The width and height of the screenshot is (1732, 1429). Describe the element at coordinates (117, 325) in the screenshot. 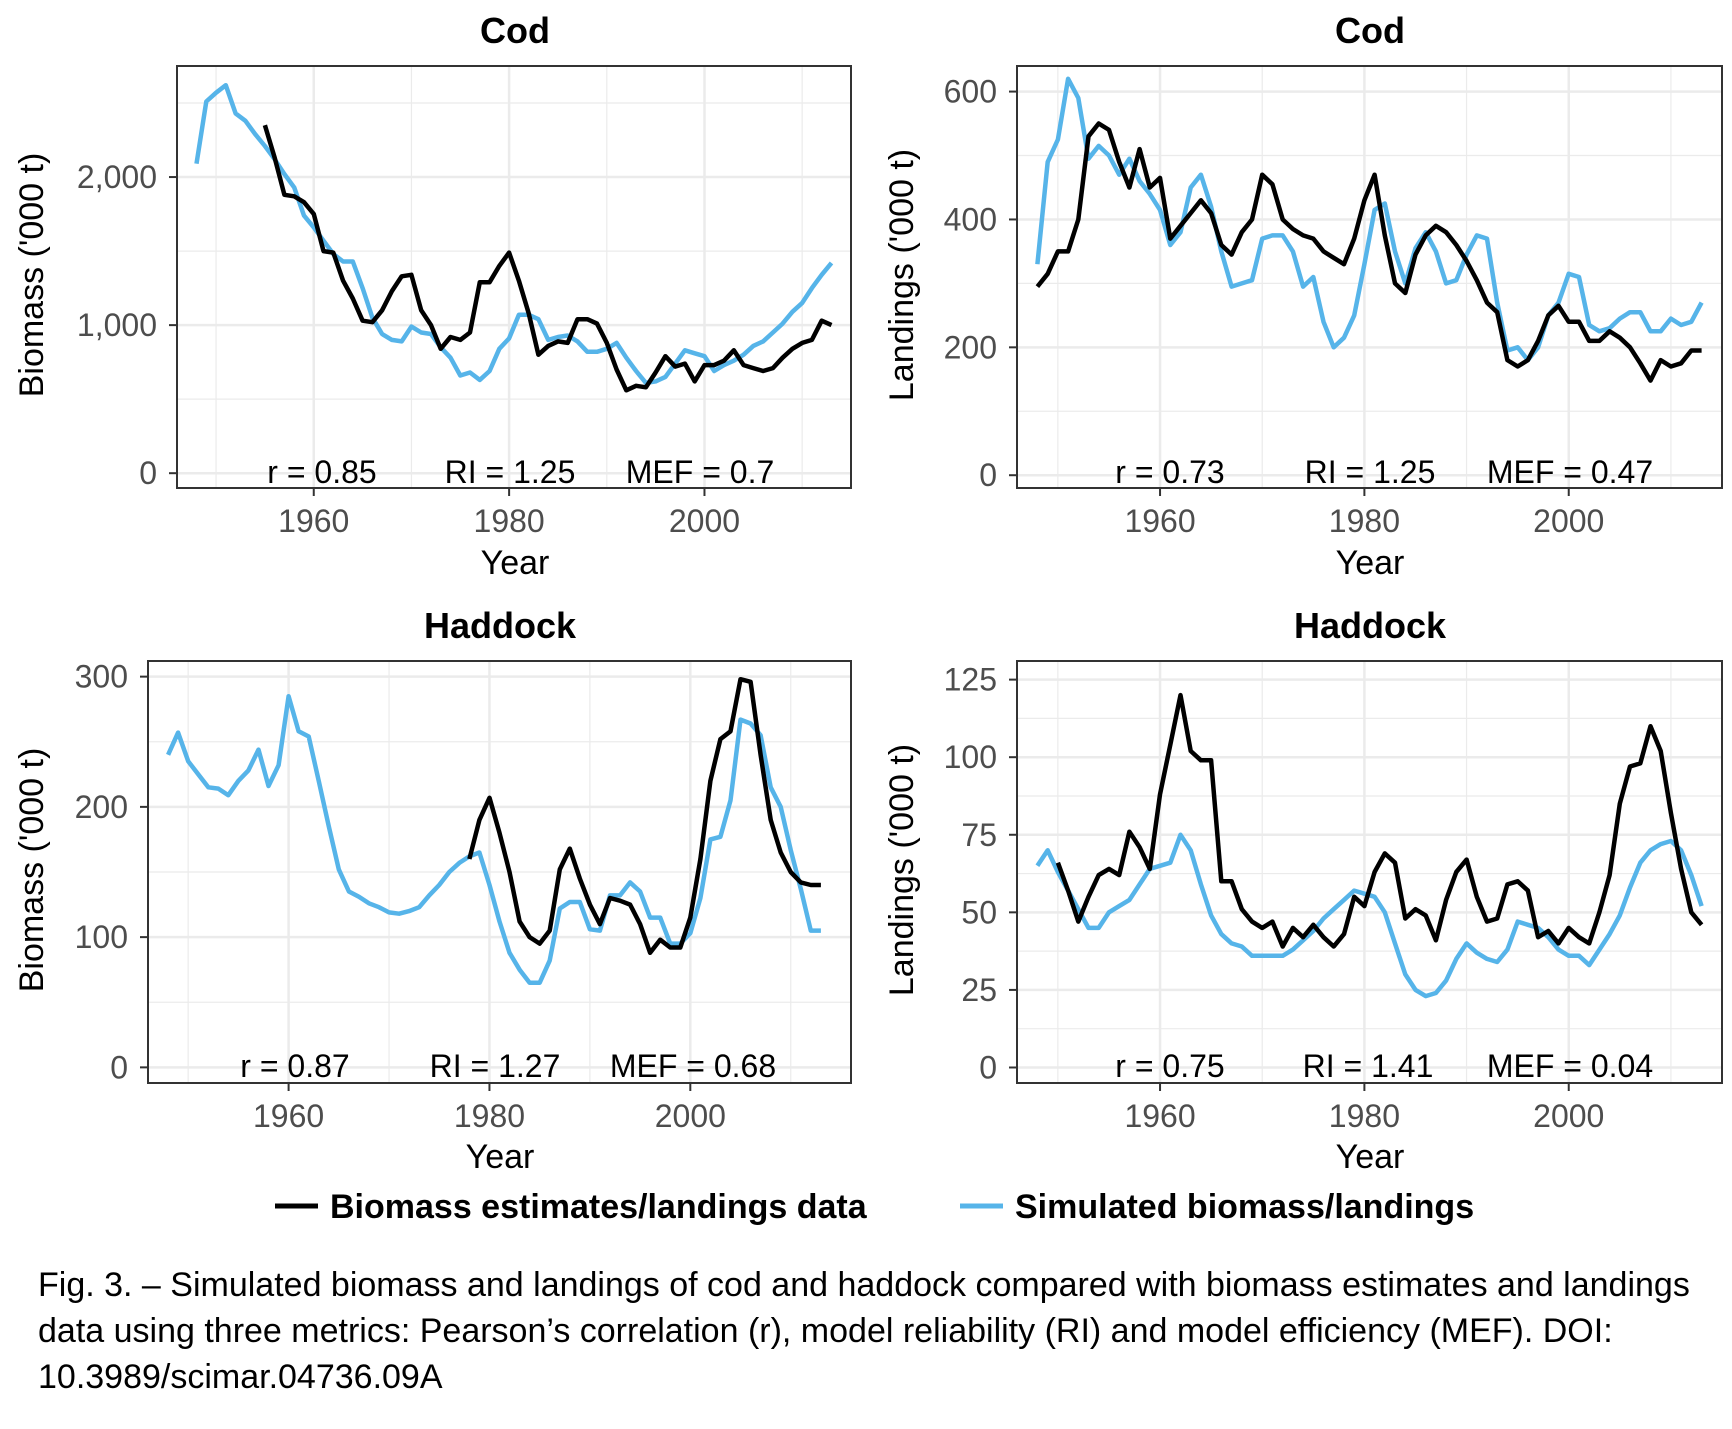

I see `y-tick-label: 1,000` at that location.